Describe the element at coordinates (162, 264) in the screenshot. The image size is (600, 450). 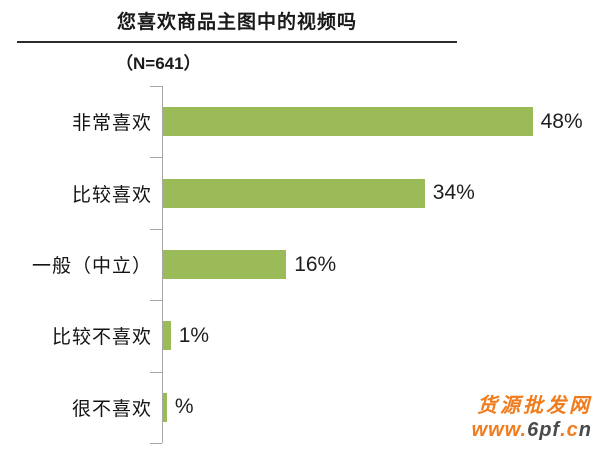
I see `y-axis-line` at that location.